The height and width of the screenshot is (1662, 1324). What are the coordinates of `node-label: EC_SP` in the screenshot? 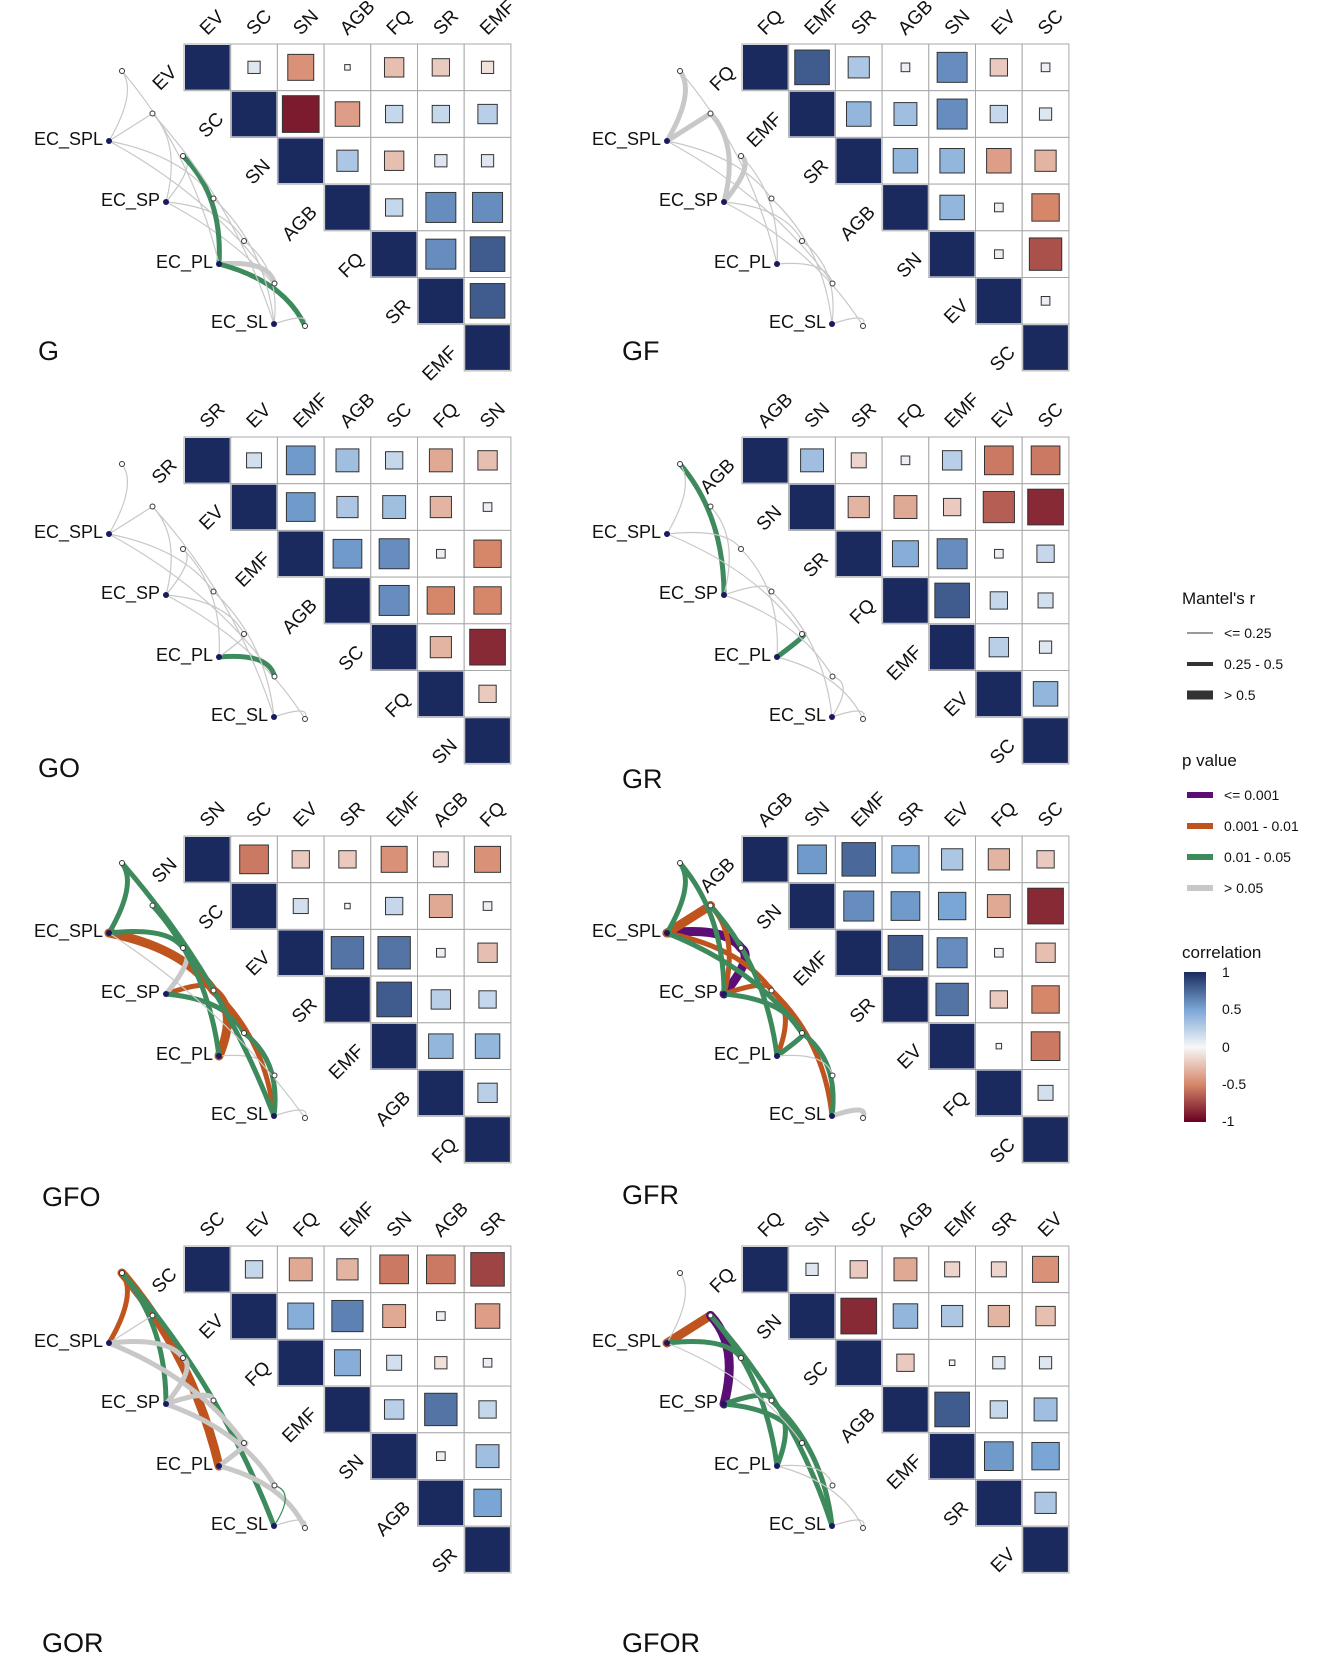 It's located at (688, 992).